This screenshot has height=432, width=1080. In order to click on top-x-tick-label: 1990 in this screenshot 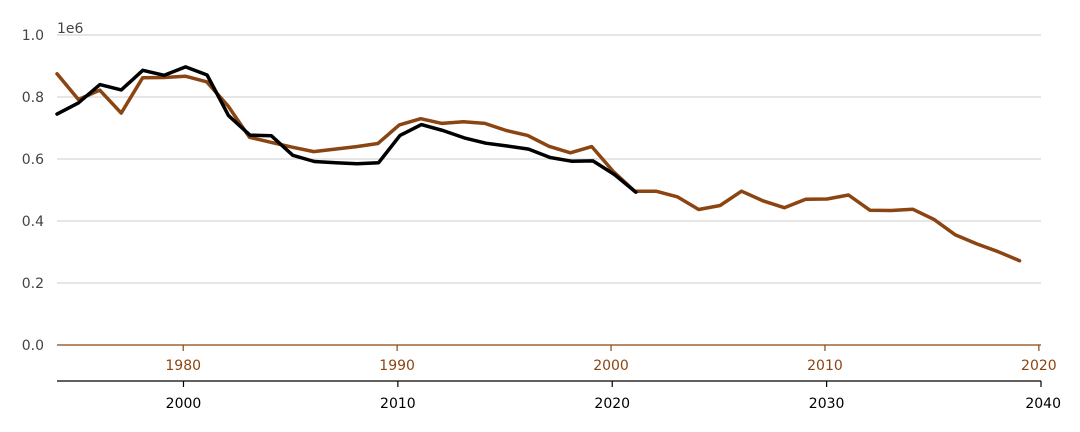, I will do `click(397, 366)`.